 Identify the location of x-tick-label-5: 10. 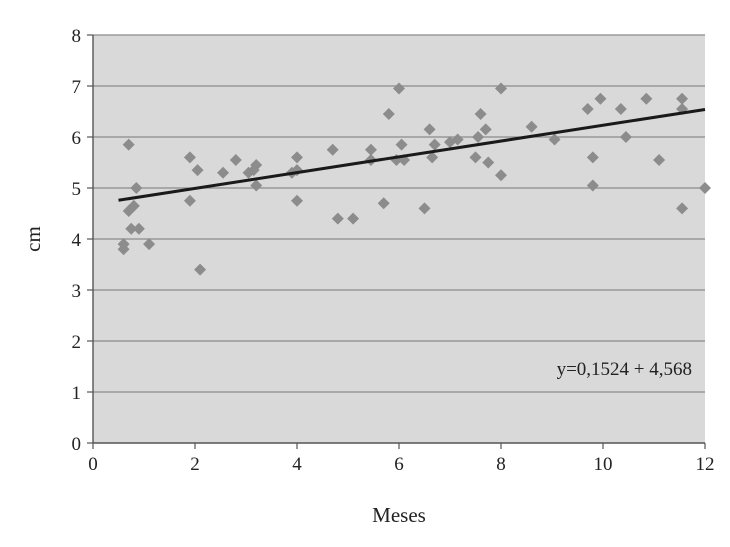
(603, 464).